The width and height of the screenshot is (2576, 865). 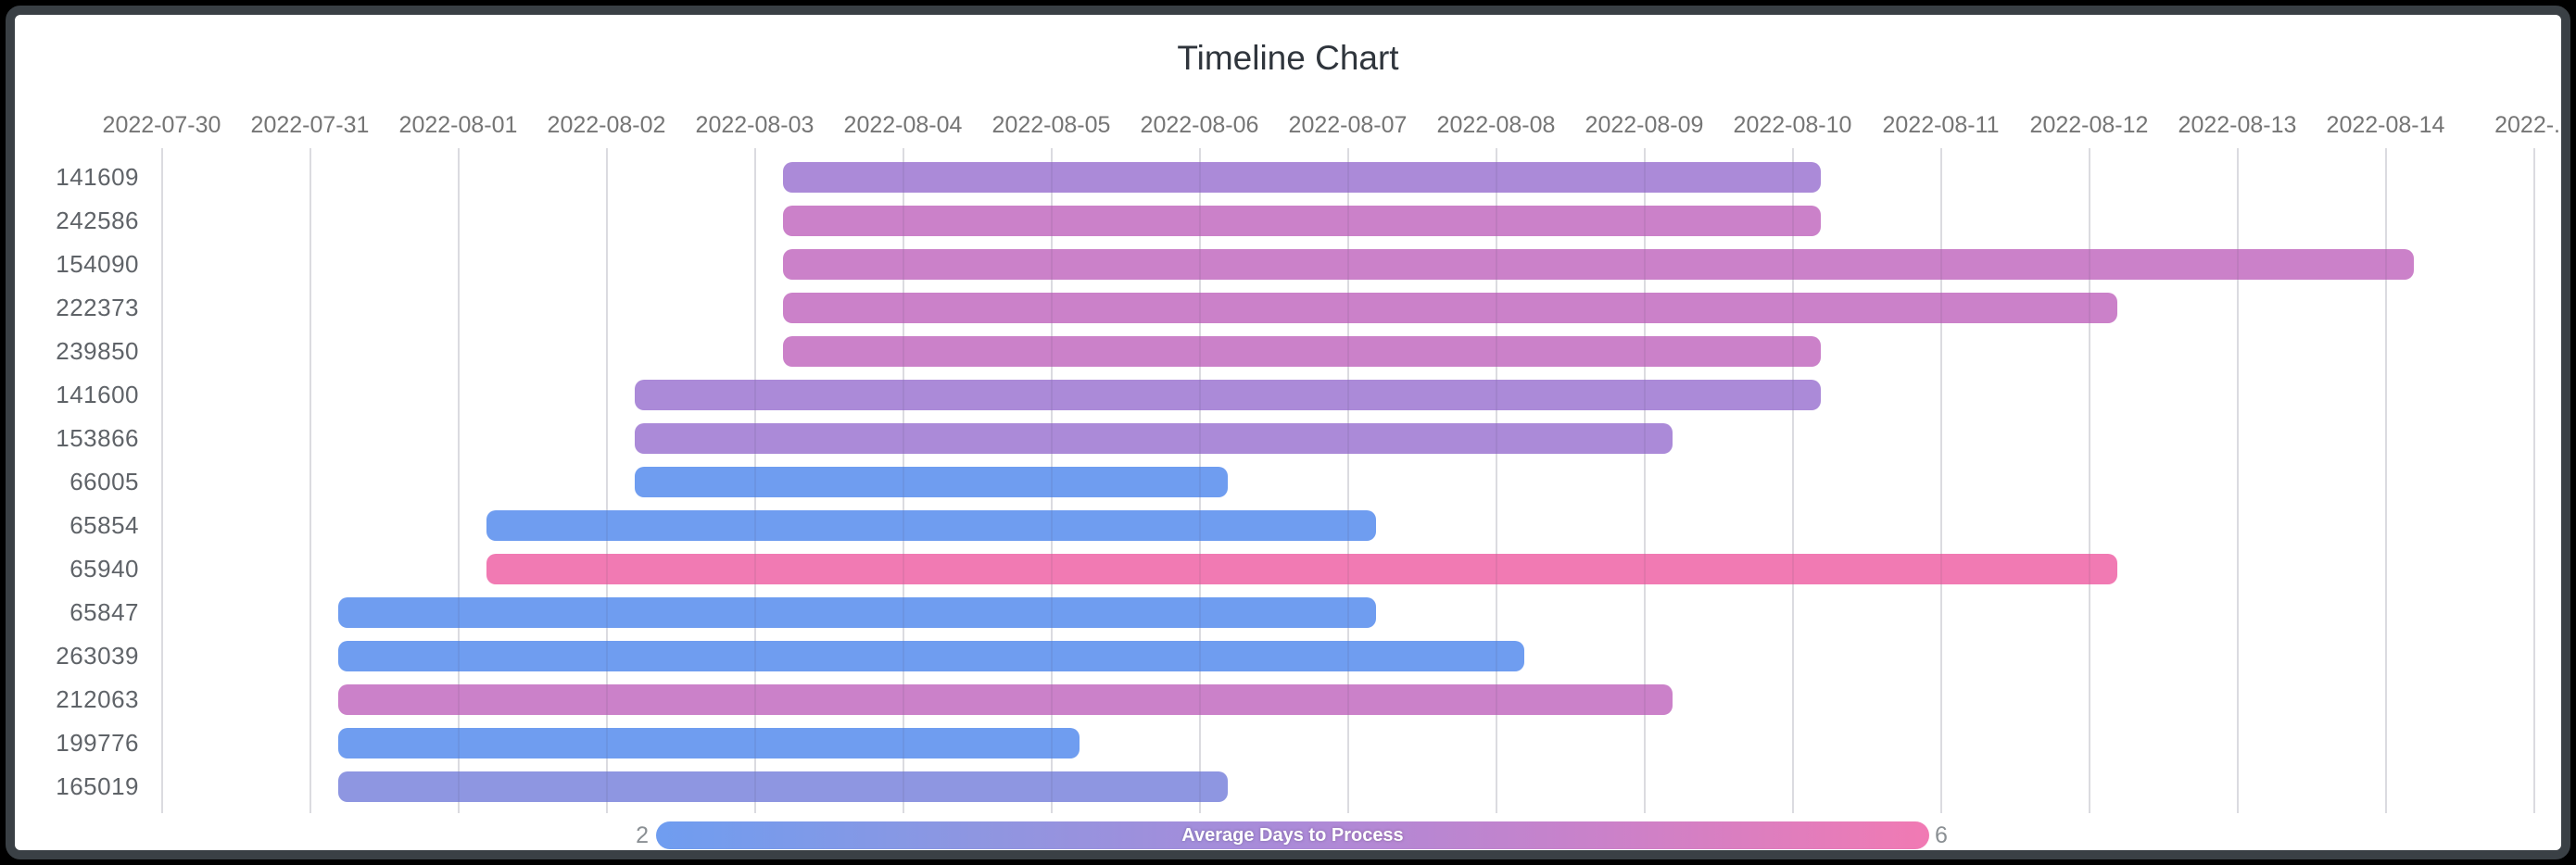 What do you see at coordinates (1199, 125) in the screenshot?
I see `x-axis-tick-label: 2022-08-06` at bounding box center [1199, 125].